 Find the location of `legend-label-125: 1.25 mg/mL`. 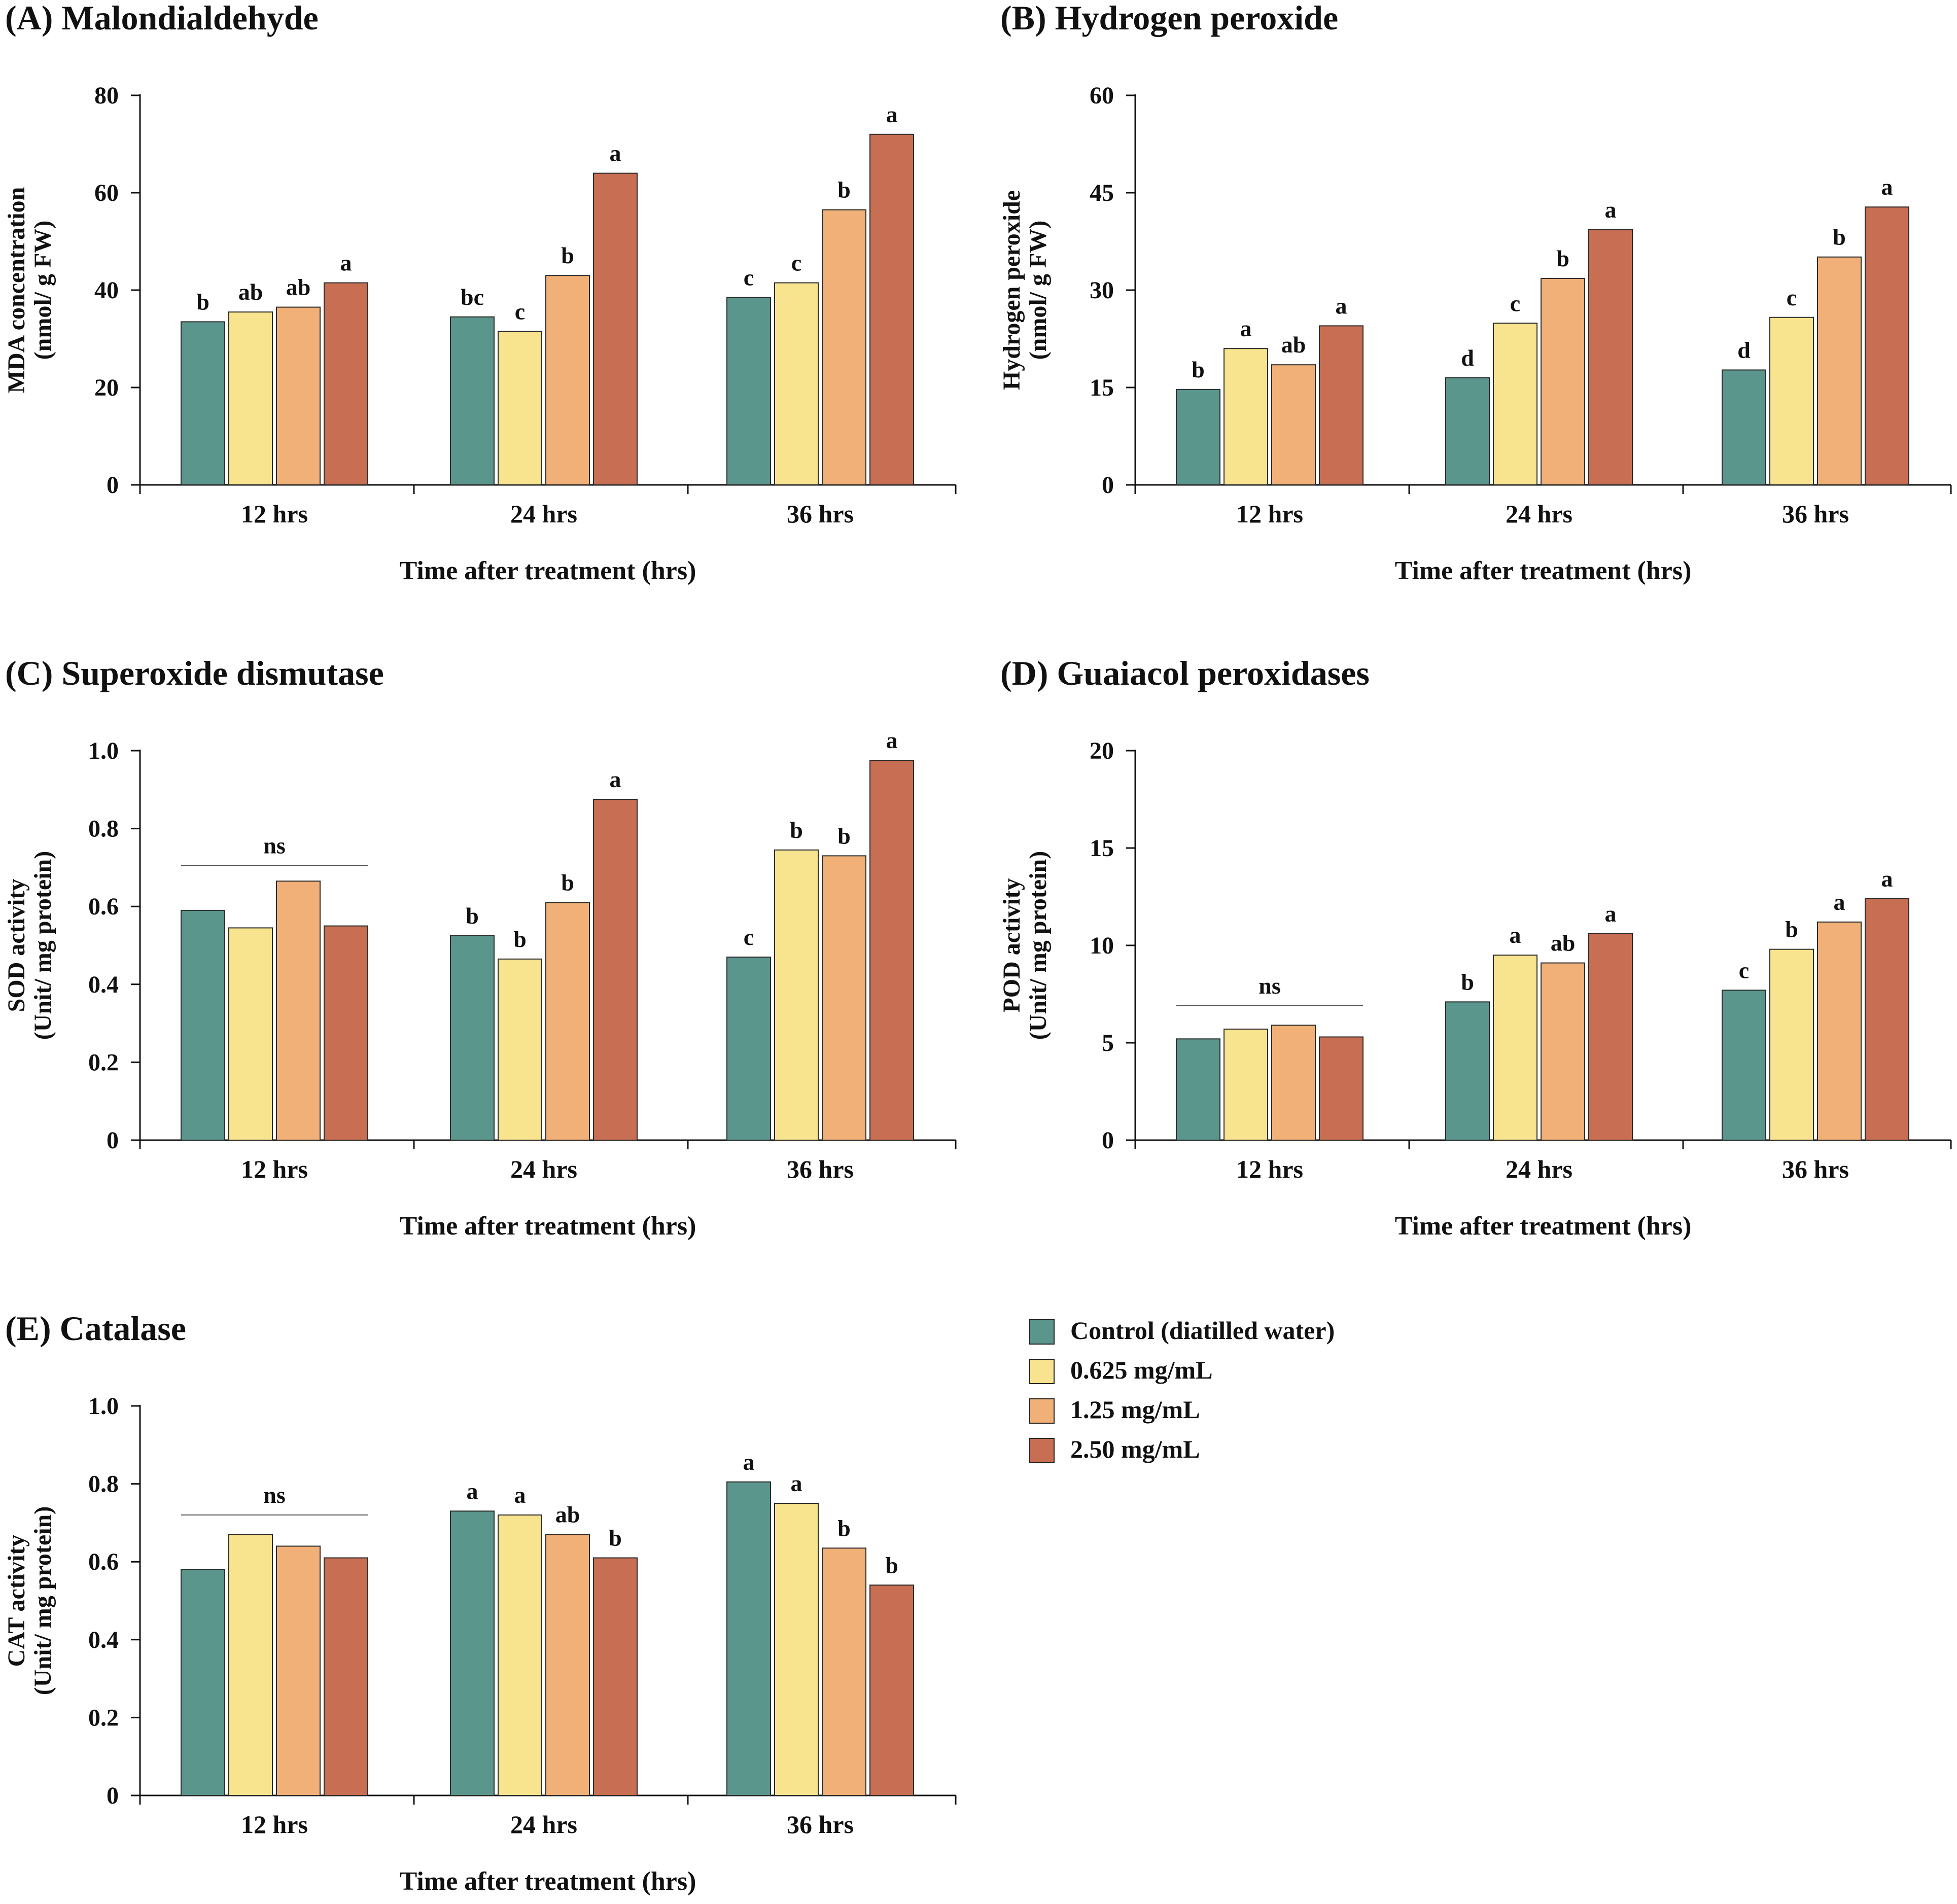

legend-label-125: 1.25 mg/mL is located at coordinates (1135, 1410).